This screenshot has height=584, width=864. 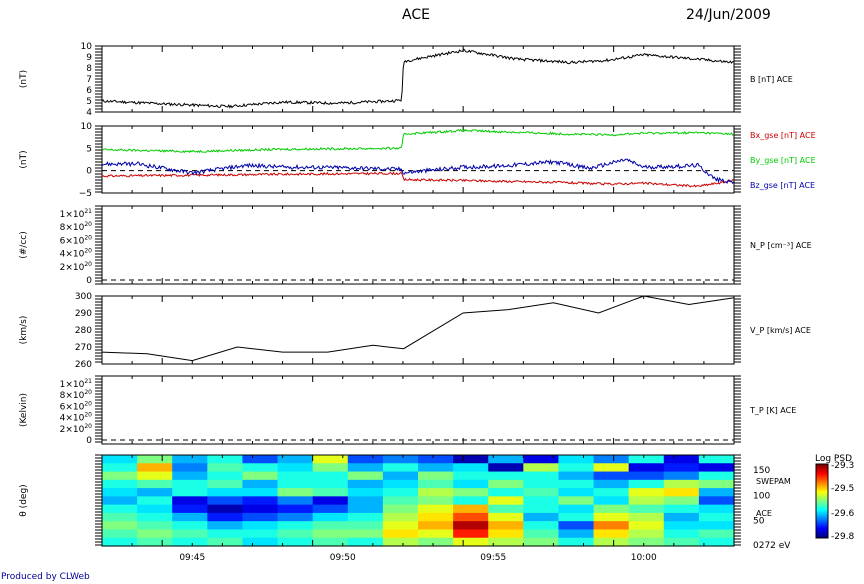 What do you see at coordinates (76, 214) in the screenshot?
I see `y-tick-label: 1×10²¹` at bounding box center [76, 214].